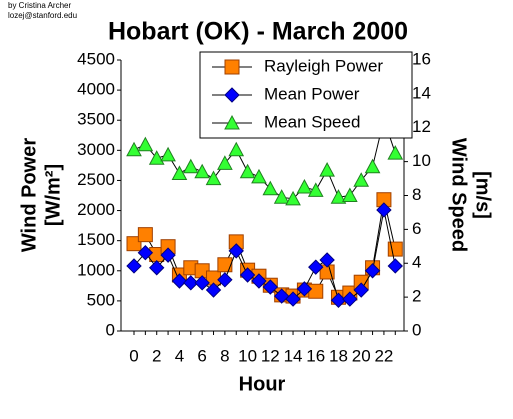 The height and width of the screenshot is (419, 513). Describe the element at coordinates (96, 269) in the screenshot. I see `y-tick-label: 1000` at that location.